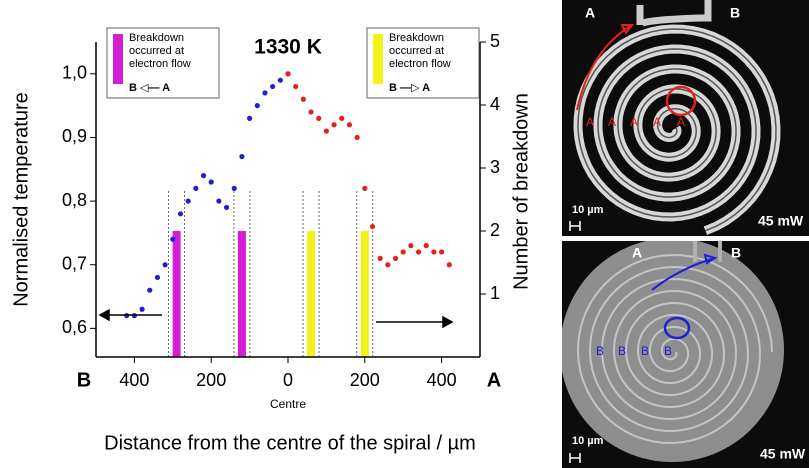 The height and width of the screenshot is (468, 809). I want to click on y-tick-label: 0,6, so click(74, 327).